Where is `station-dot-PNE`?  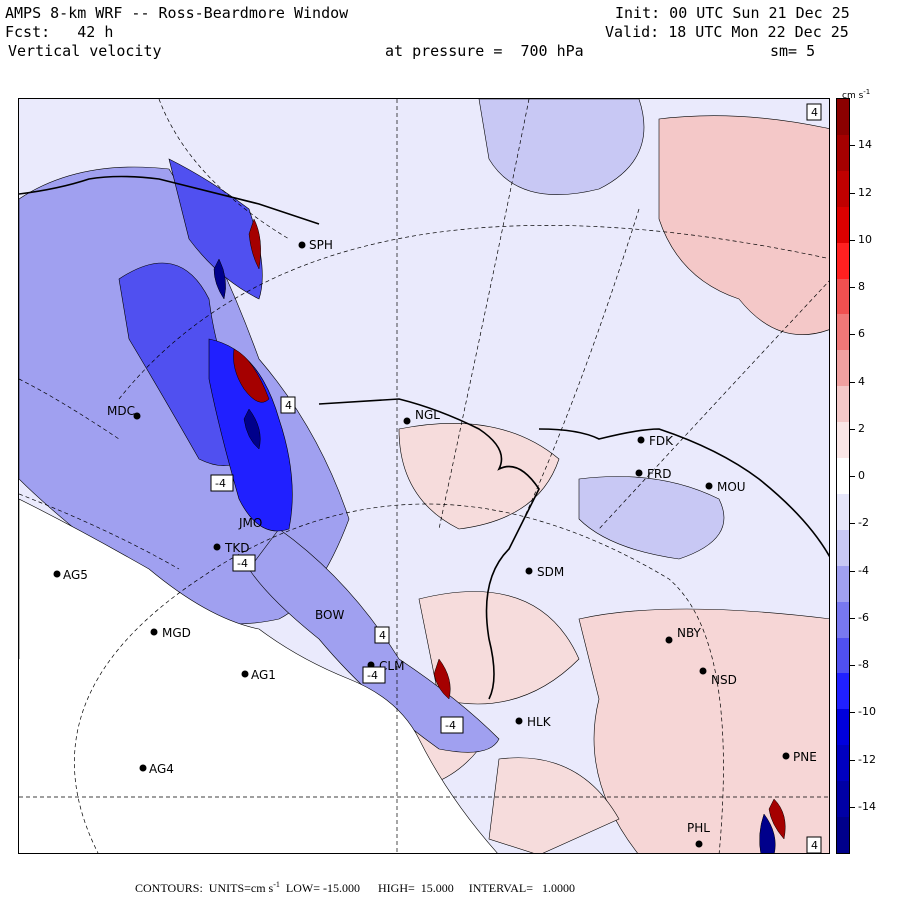
station-dot-PNE is located at coordinates (786, 756).